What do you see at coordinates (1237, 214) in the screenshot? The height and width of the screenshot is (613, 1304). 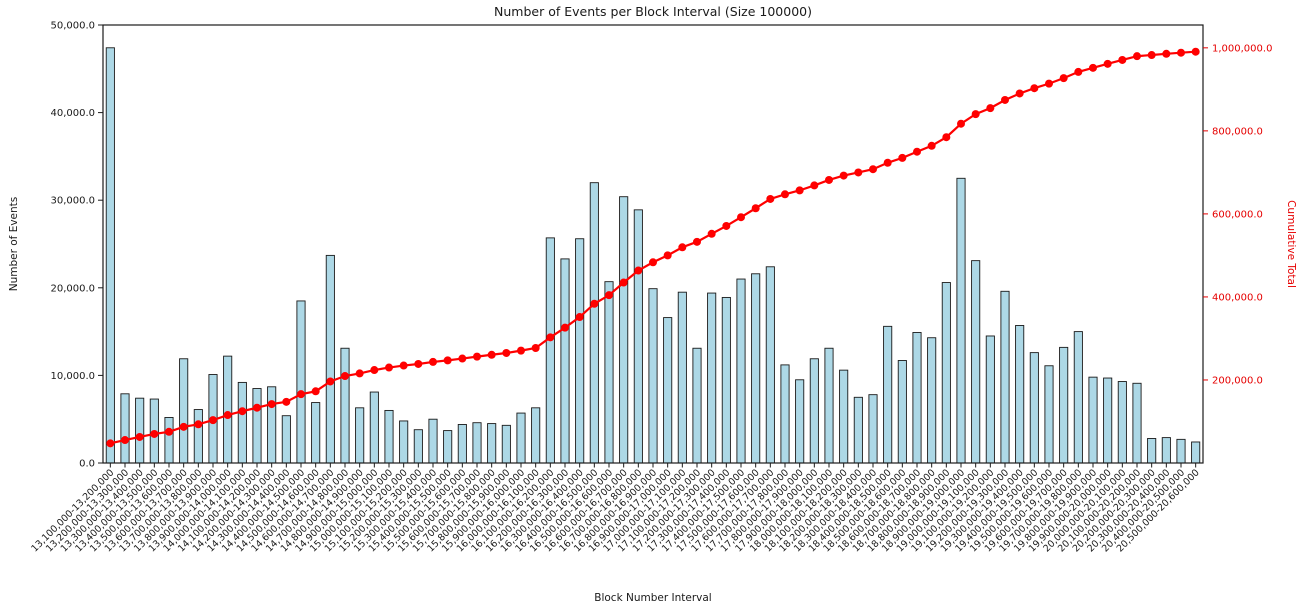 I see `y-tick-label: 600,000.0` at bounding box center [1237, 214].